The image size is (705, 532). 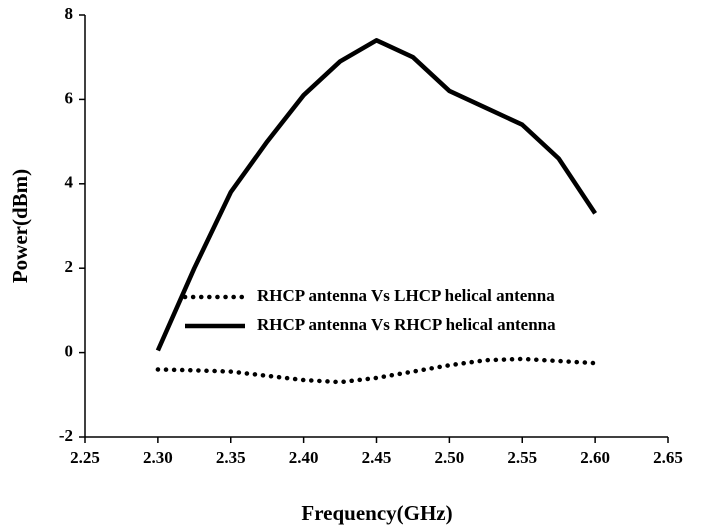 What do you see at coordinates (69, 182) in the screenshot?
I see `y-tick-label: 4` at bounding box center [69, 182].